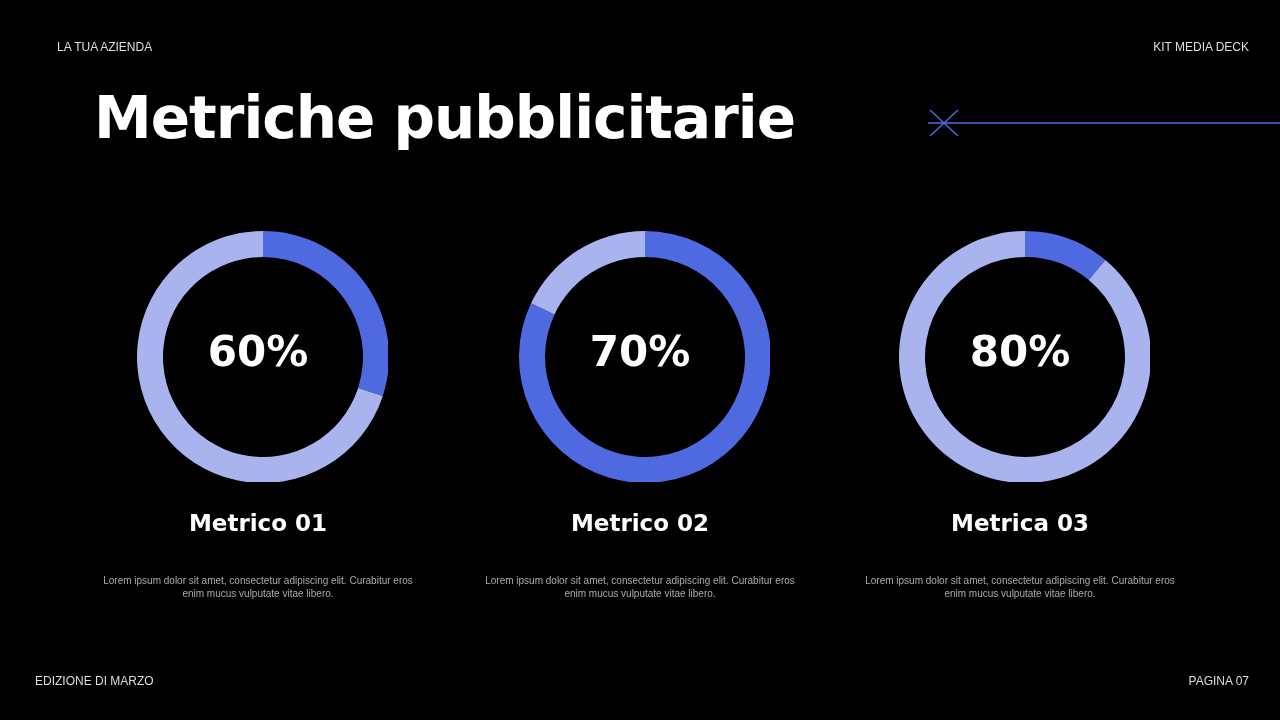 The height and width of the screenshot is (720, 1280). I want to click on text: Metrico 02, so click(640, 523).